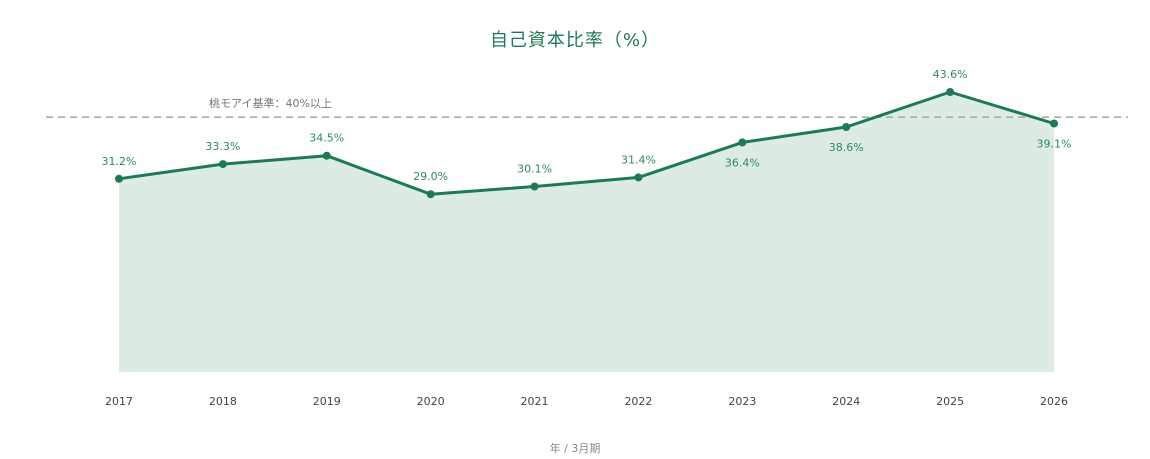 The width and height of the screenshot is (1150, 459). What do you see at coordinates (575, 40) in the screenshot?
I see `chart-title: 自己資本比率（%）` at bounding box center [575, 40].